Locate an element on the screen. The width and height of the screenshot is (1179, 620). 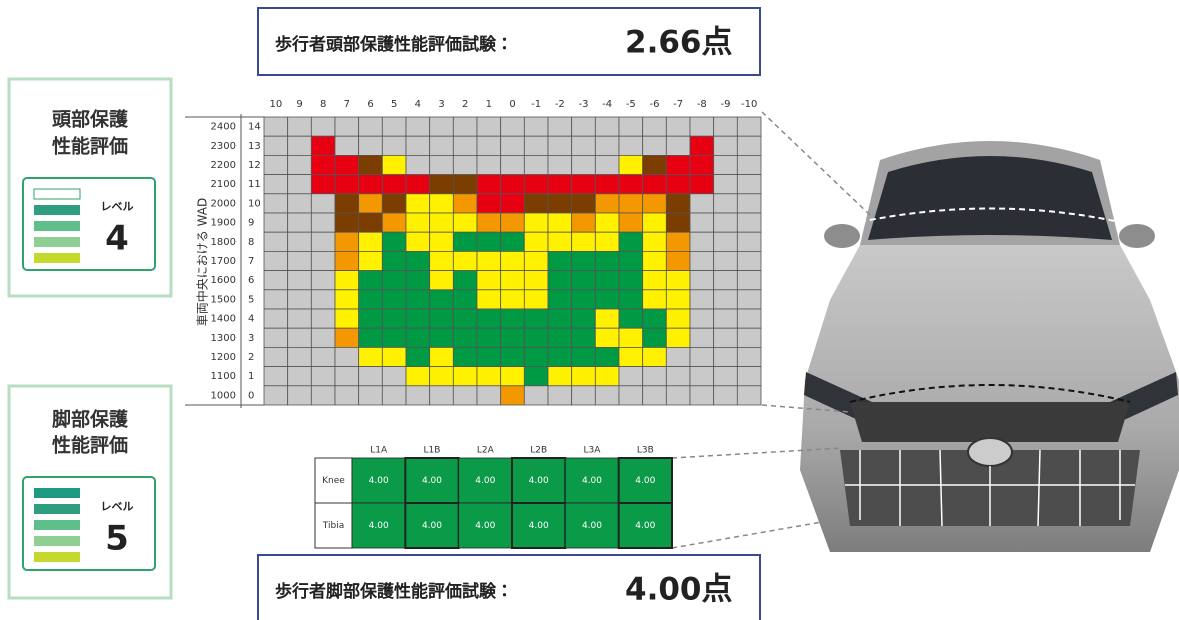
wad-label: 1700 is located at coordinates (223, 261).